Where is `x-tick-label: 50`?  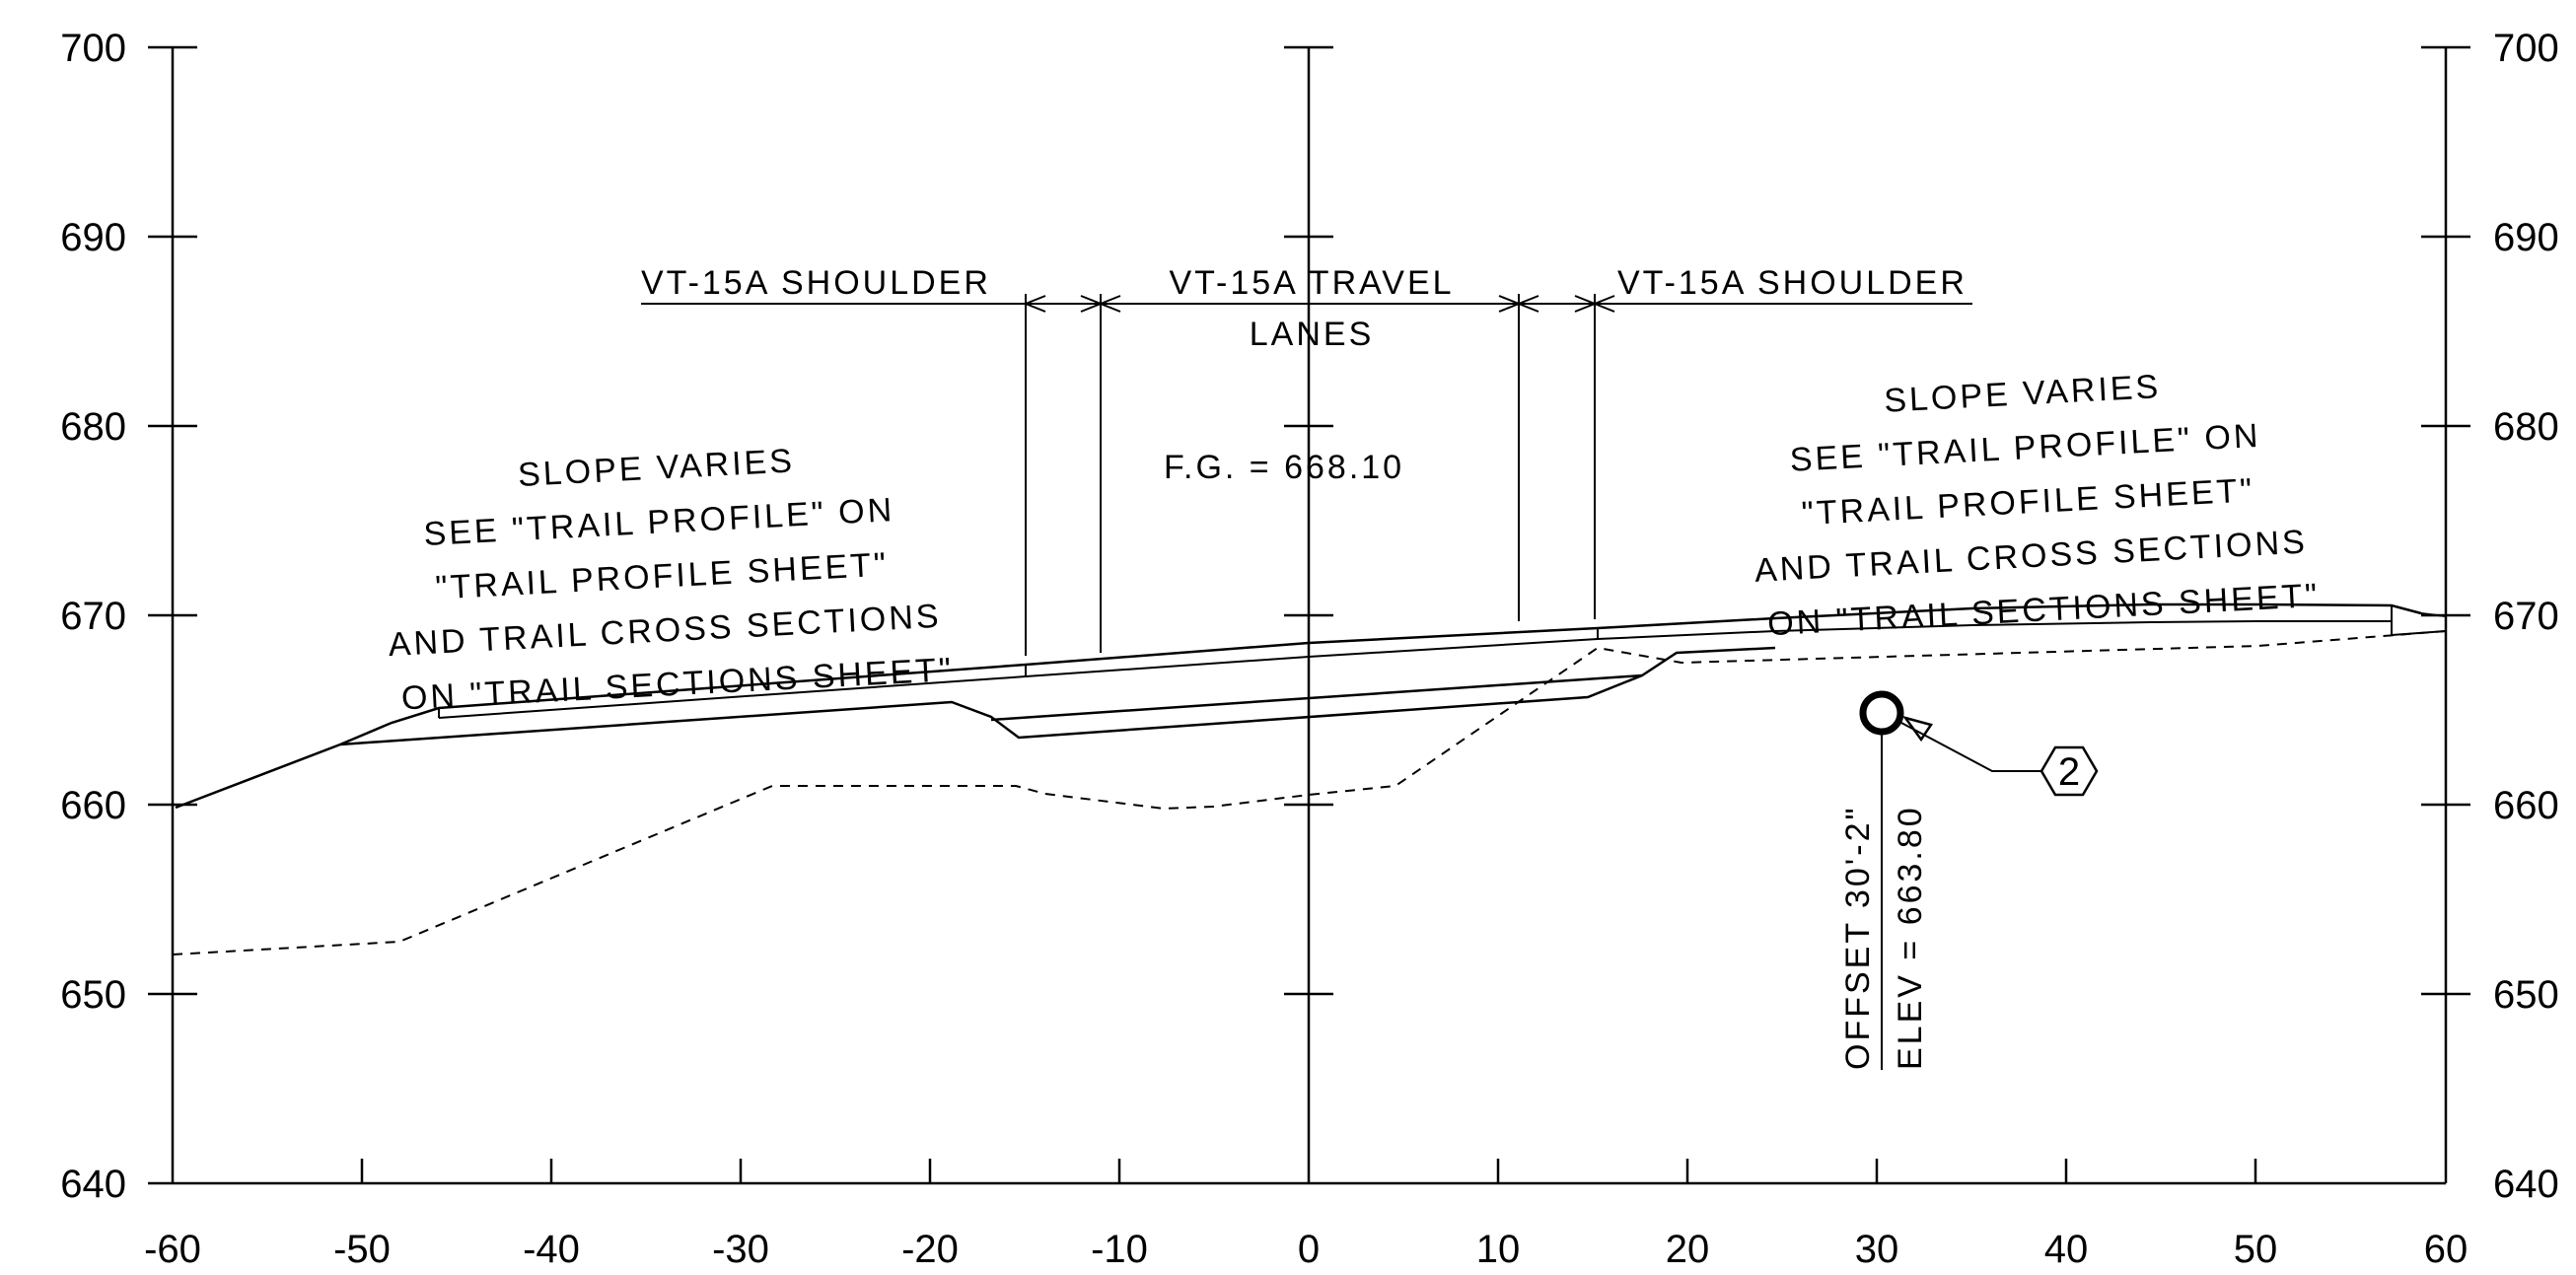
x-tick-label: 50 is located at coordinates (2256, 1250).